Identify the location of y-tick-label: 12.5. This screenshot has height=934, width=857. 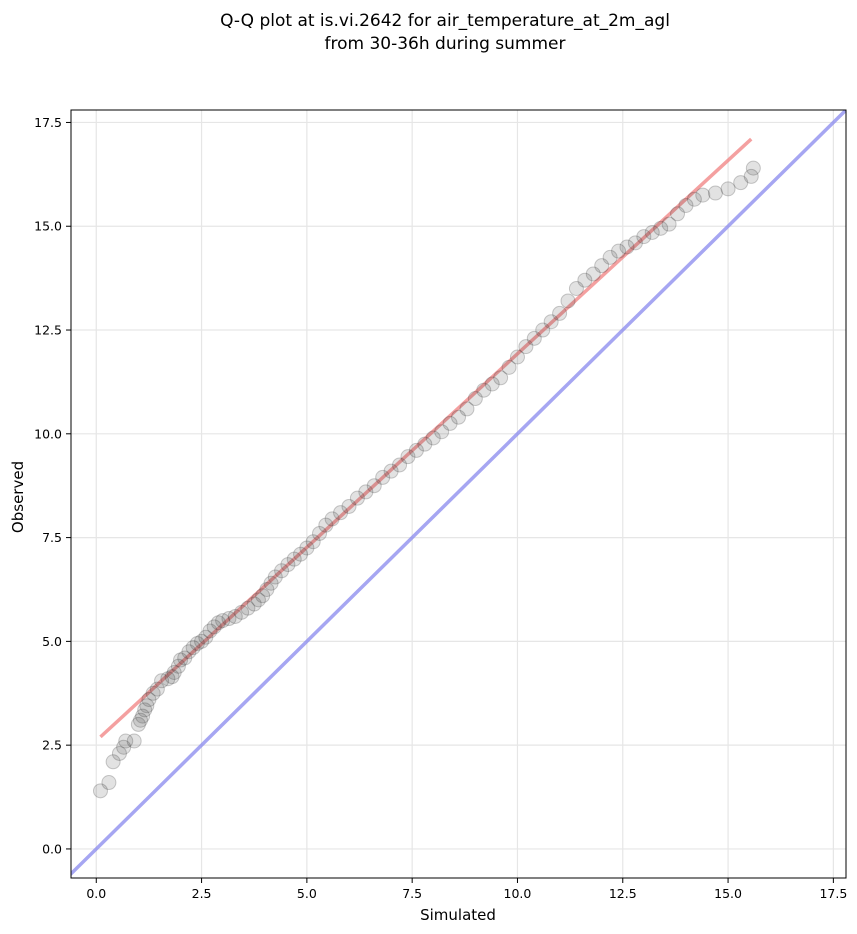
(48, 330).